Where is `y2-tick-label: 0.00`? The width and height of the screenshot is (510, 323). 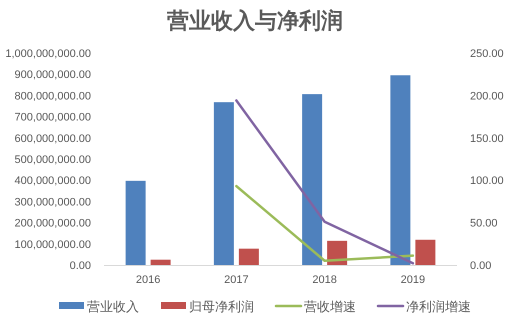 y2-tick-label: 0.00 is located at coordinates (481, 266).